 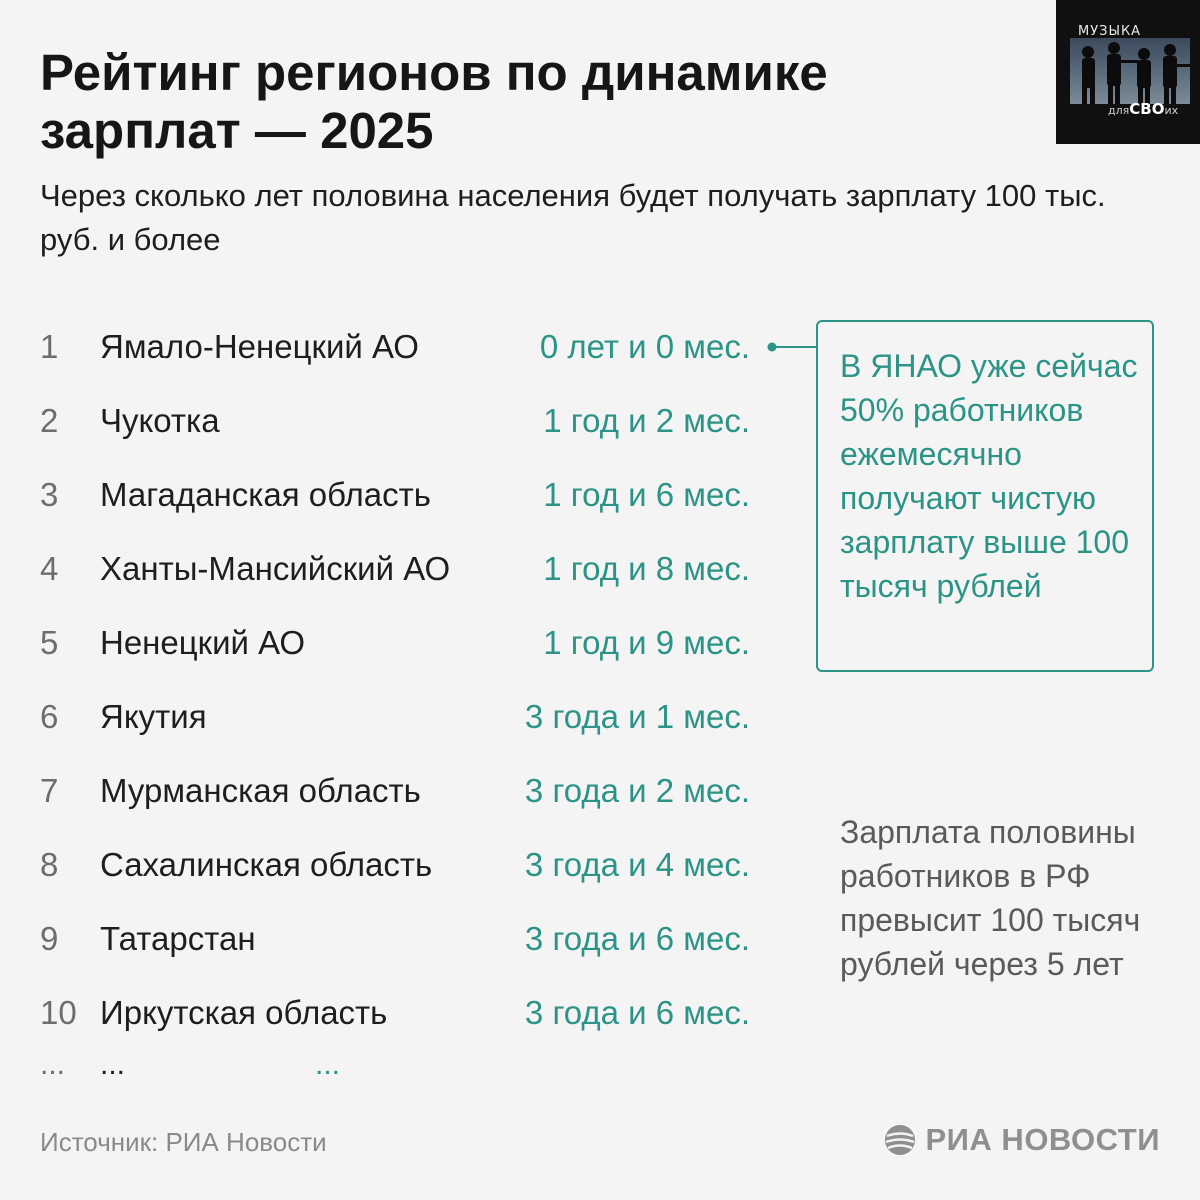 I want to click on rank-number: 3, so click(x=49, y=494).